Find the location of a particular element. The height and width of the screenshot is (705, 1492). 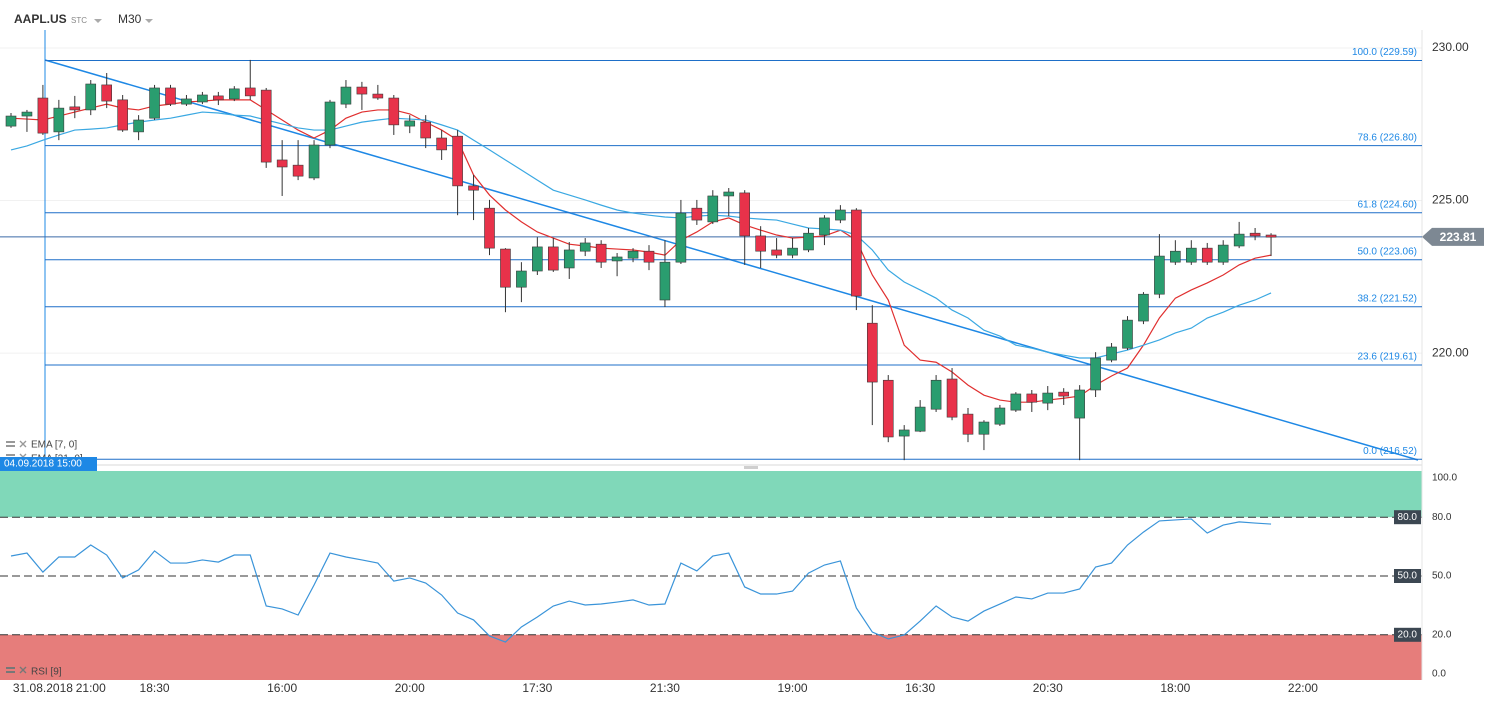

overbought-zone is located at coordinates (711, 494).